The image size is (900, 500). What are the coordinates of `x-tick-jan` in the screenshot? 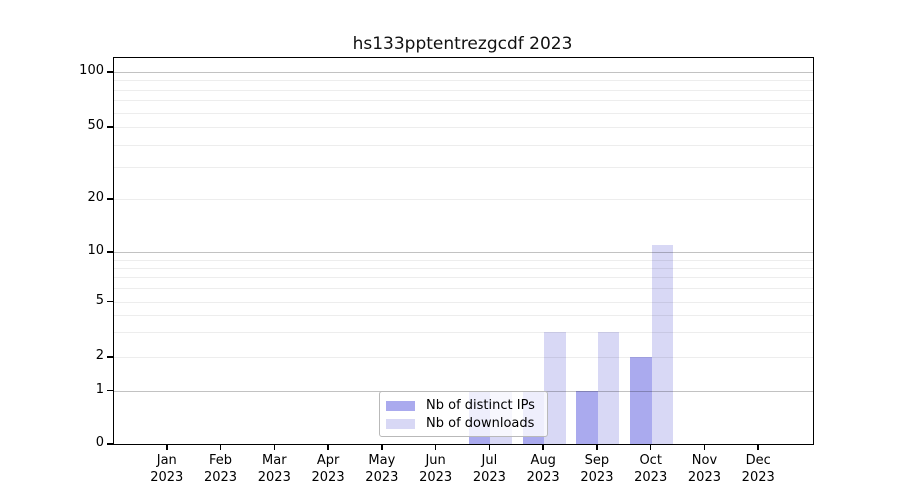 It's located at (167, 447).